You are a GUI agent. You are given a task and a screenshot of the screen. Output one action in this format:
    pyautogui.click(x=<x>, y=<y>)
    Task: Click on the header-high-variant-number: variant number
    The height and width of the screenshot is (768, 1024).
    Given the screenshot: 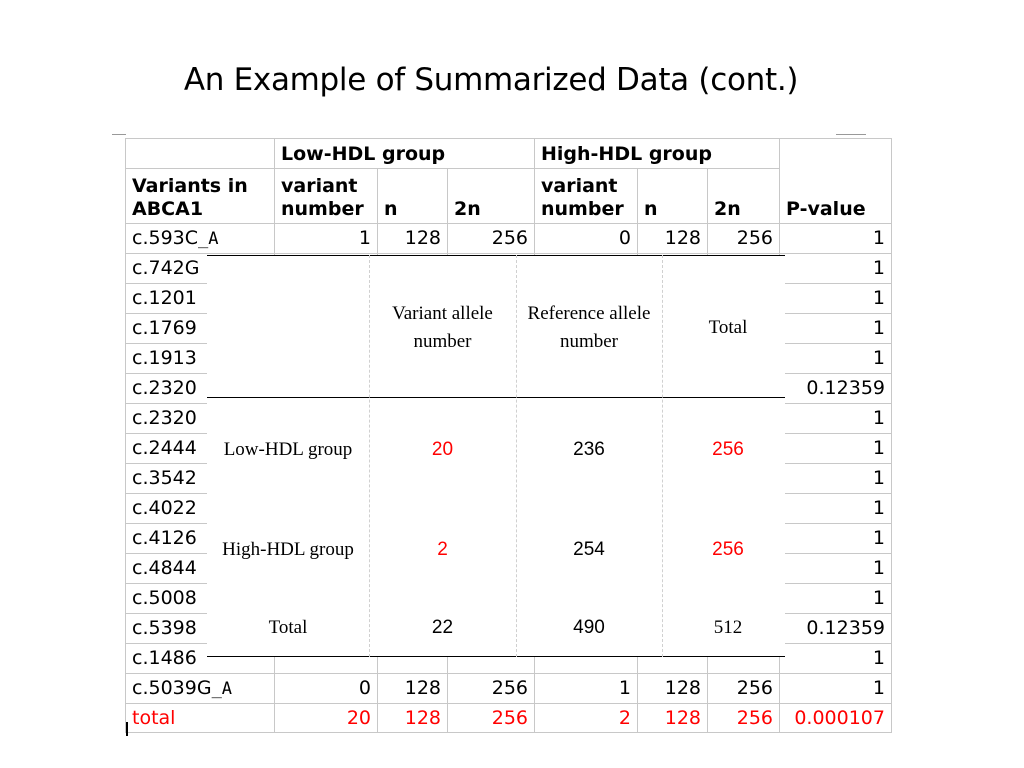 What is the action you would take?
    pyautogui.click(x=586, y=195)
    